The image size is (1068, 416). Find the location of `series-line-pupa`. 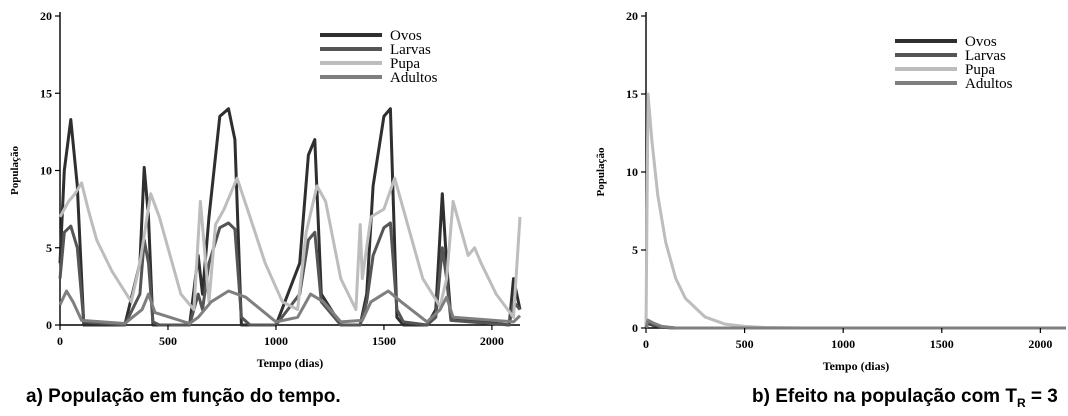

series-line-pupa is located at coordinates (290, 247).